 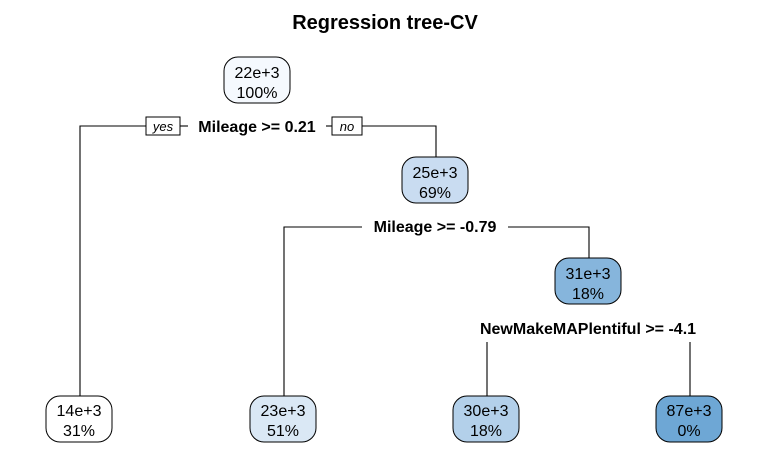 I want to click on node-leaf4: 87e+3 0%, so click(x=689, y=419).